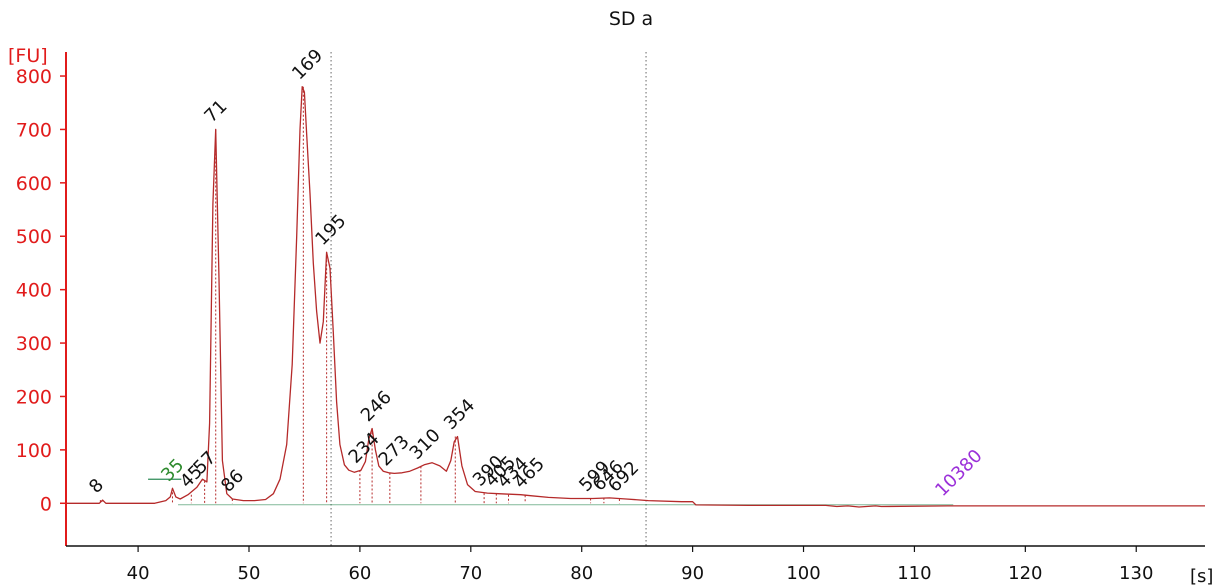  Describe the element at coordinates (215, 111) in the screenshot. I see `peak-label: 71` at that location.